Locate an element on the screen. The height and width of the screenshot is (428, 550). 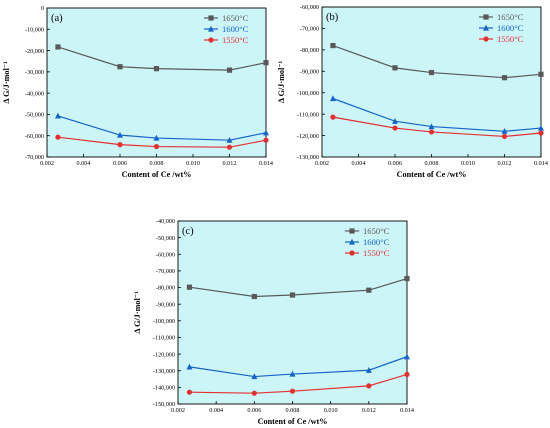
y-tick-label: -100,000 is located at coordinates (308, 93).